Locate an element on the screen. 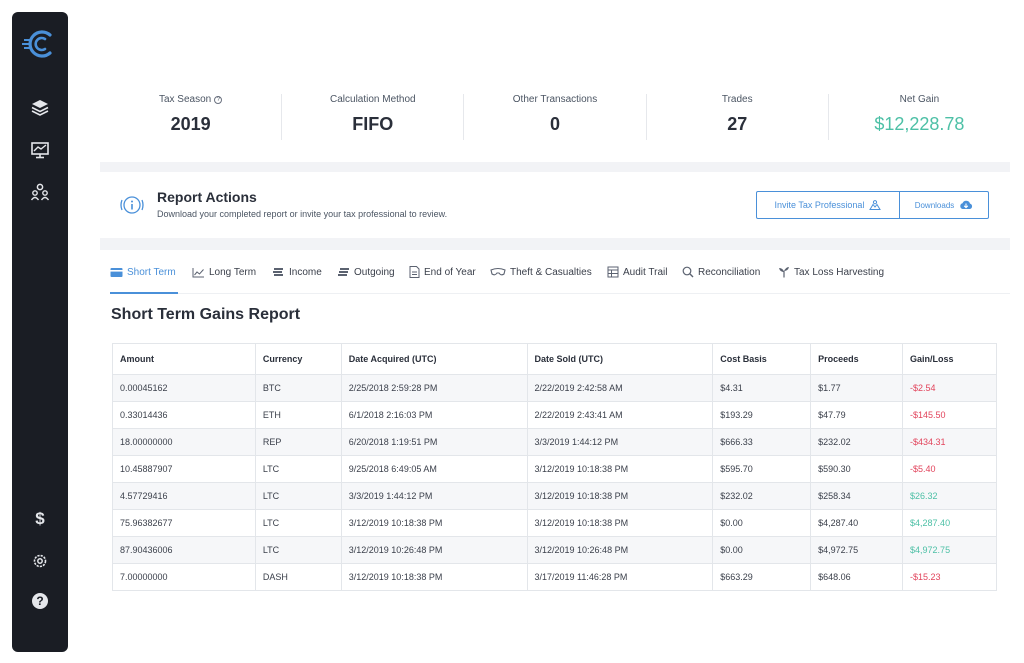  table-cell: 6/1/2018 2:16:03 PM is located at coordinates (434, 415).